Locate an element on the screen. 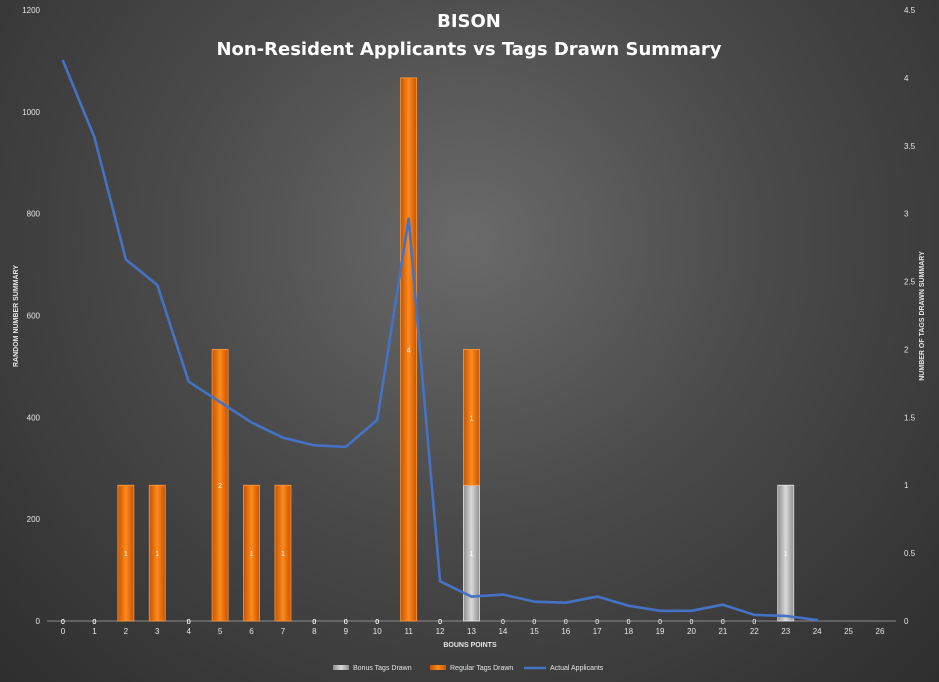 This screenshot has height=682, width=939. x-tick-label: 12 is located at coordinates (440, 631).